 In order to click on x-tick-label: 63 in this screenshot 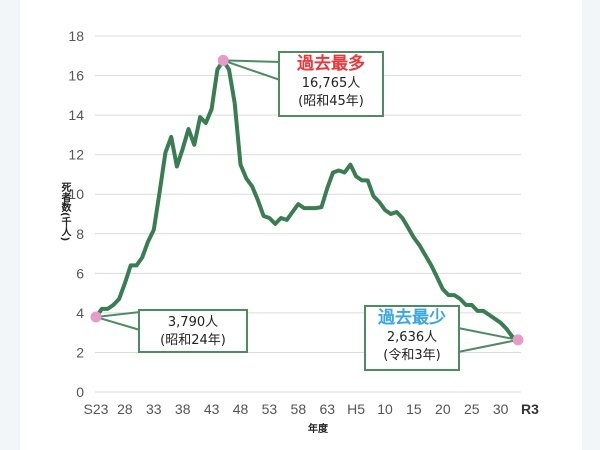, I will do `click(327, 409)`.